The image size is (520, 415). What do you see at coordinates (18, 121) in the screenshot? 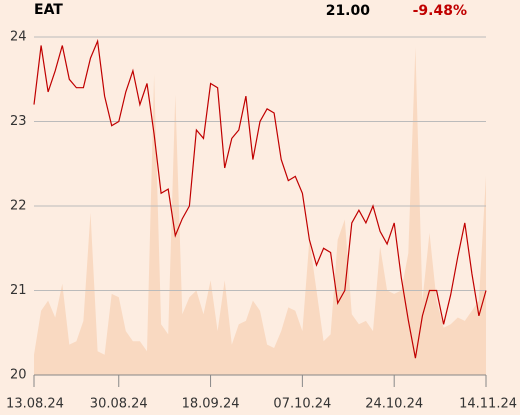
I see `y-tick-label: 23` at bounding box center [18, 121].